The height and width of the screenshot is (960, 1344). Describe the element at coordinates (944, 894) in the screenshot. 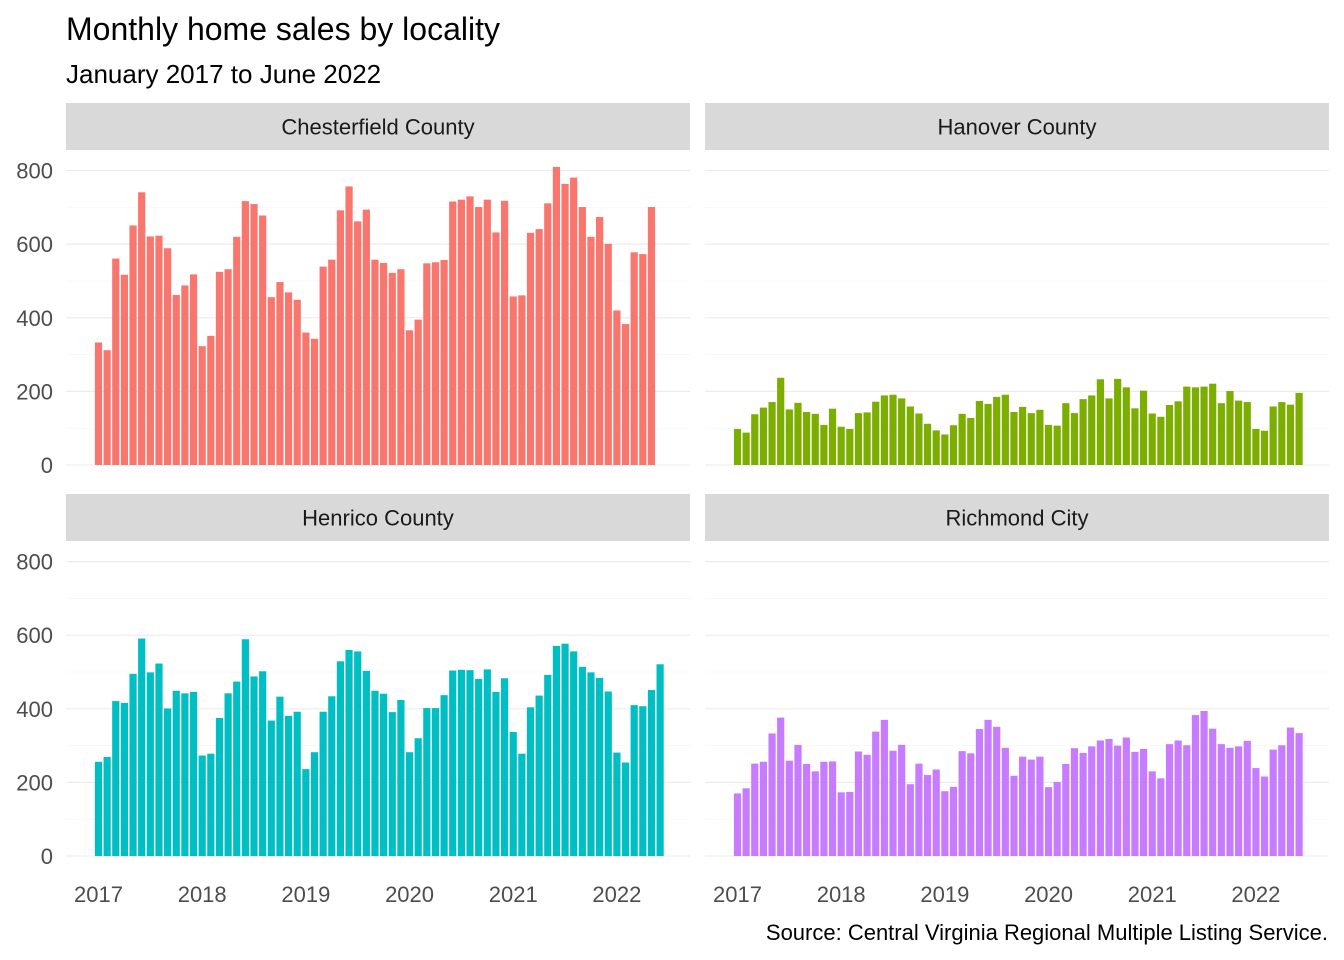

I see `x-tick-label: 2019` at that location.